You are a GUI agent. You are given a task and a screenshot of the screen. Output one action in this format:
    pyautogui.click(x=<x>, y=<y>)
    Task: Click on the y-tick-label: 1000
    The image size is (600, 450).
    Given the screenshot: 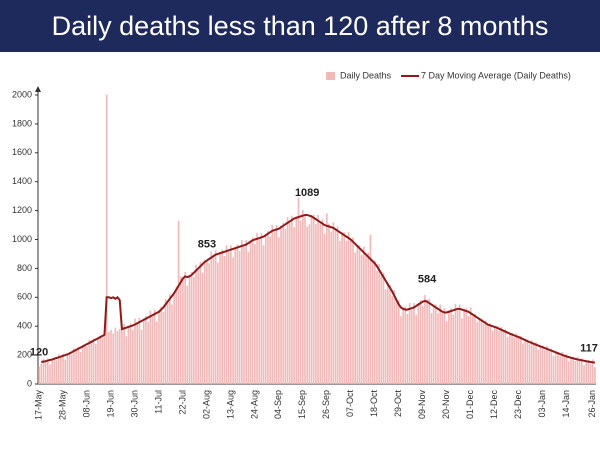 What is the action you would take?
    pyautogui.click(x=22, y=239)
    